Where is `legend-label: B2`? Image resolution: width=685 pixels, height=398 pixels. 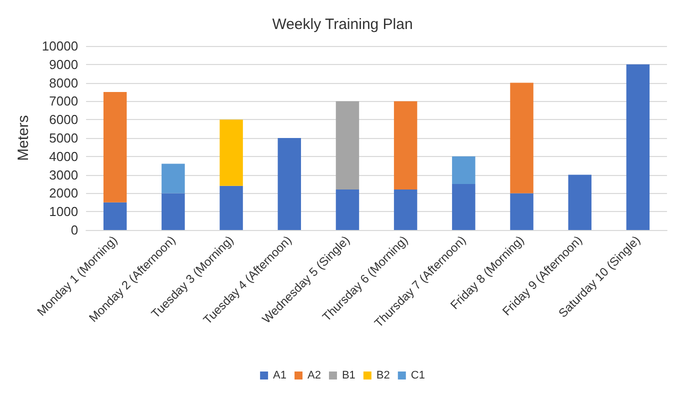 legend-label: B2 is located at coordinates (383, 376).